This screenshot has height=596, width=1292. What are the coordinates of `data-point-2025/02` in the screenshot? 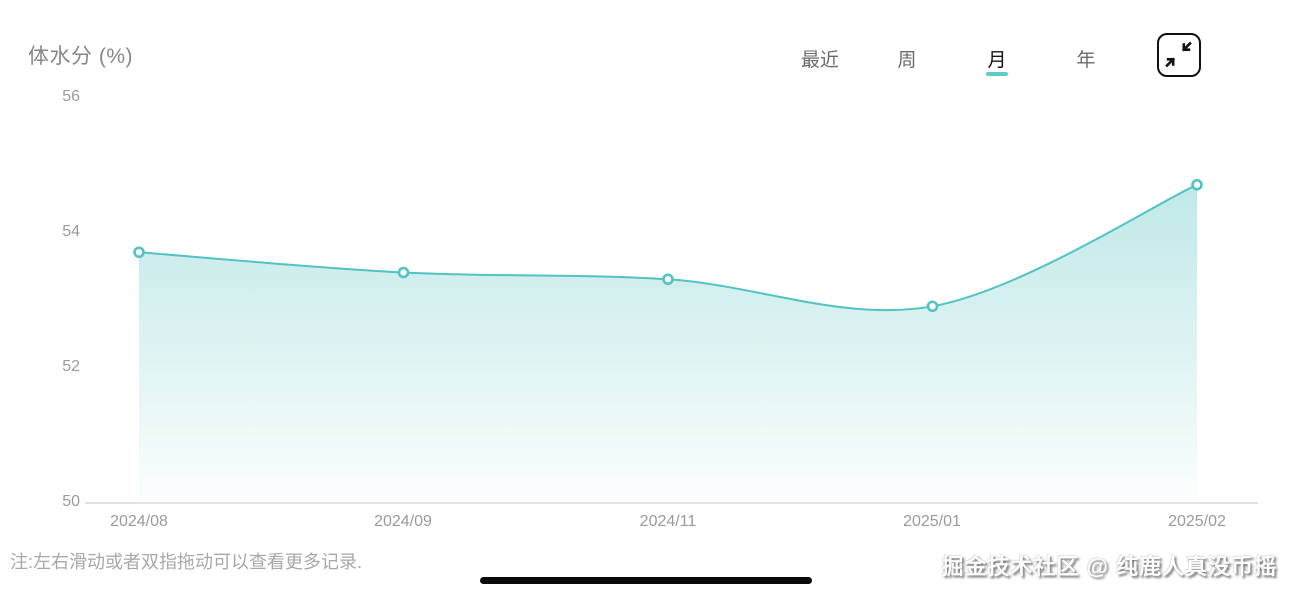 It's located at (1197, 184).